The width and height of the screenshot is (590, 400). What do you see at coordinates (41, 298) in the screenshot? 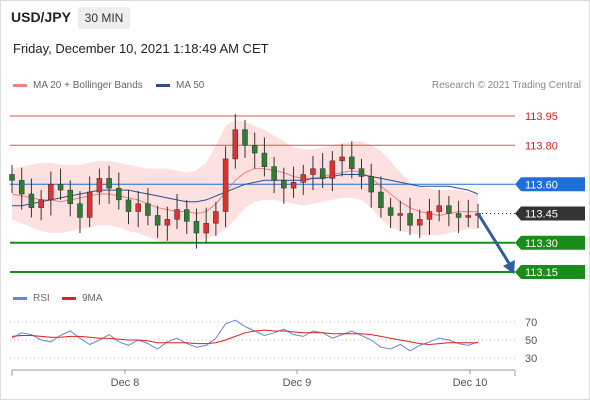
I see `legend-rsi-label: RSI` at bounding box center [41, 298].